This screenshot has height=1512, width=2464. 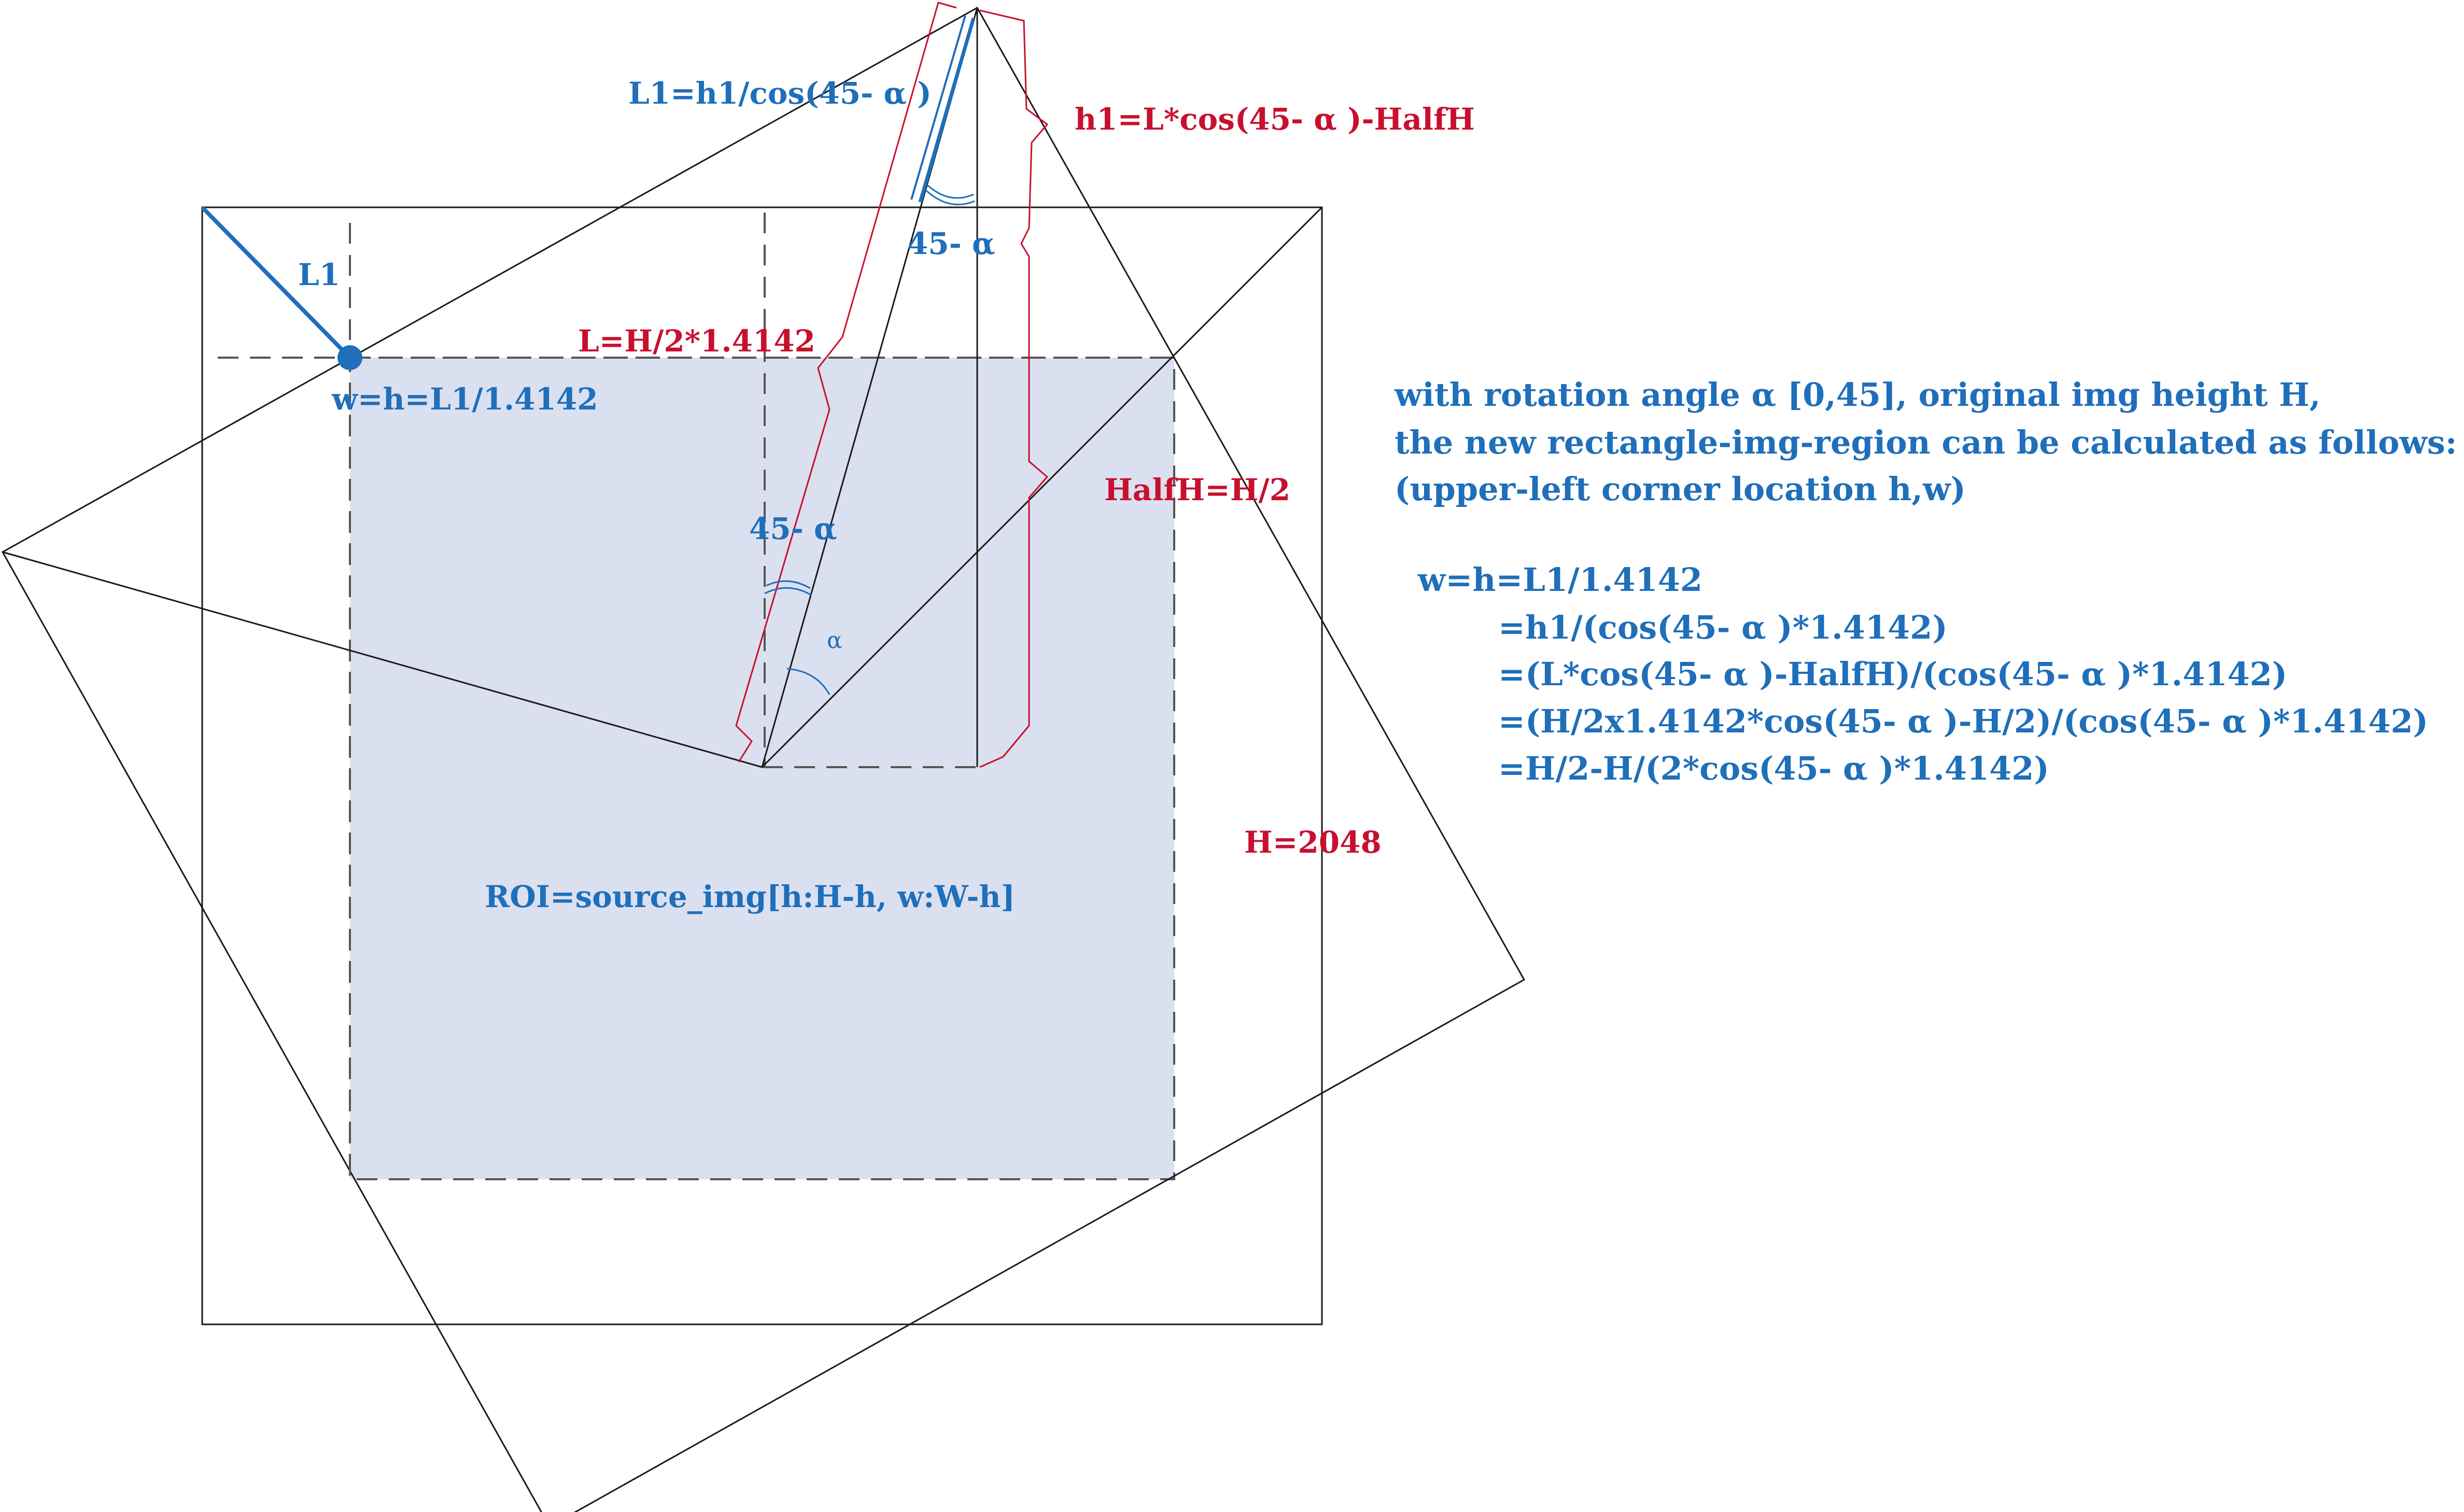 I want to click on label-h1-formula: h1=L*cos(45- α )-HalfH, so click(x=1275, y=119).